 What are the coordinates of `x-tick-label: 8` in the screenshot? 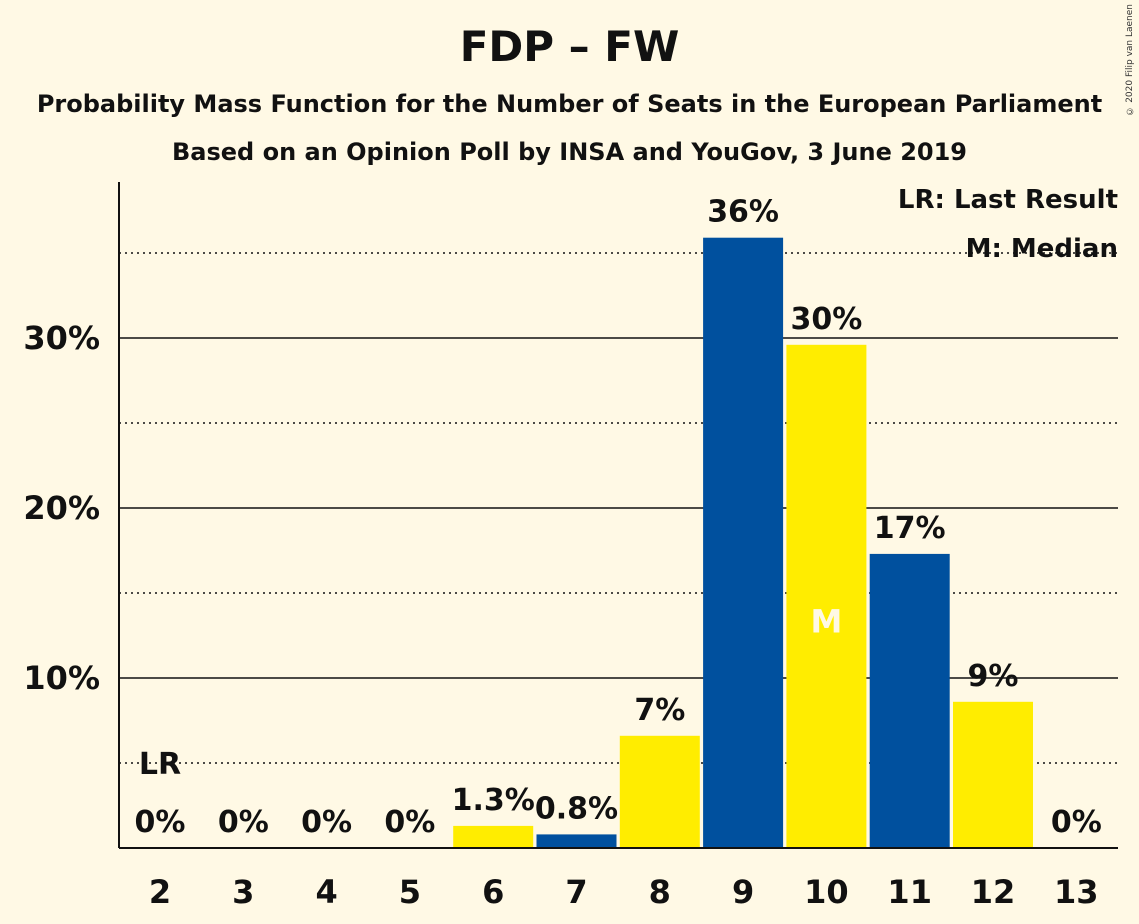 It's located at (660, 892).